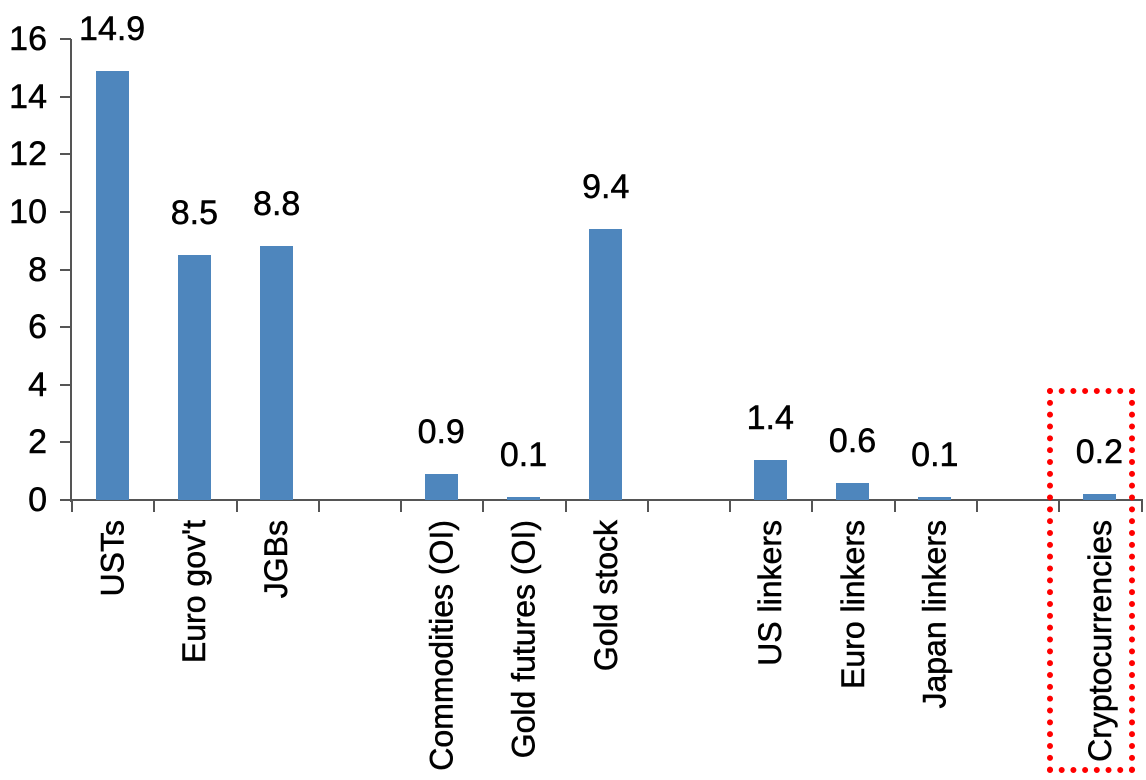 The width and height of the screenshot is (1146, 780). Describe the element at coordinates (770, 479) in the screenshot. I see `bar-us-linkers` at that location.